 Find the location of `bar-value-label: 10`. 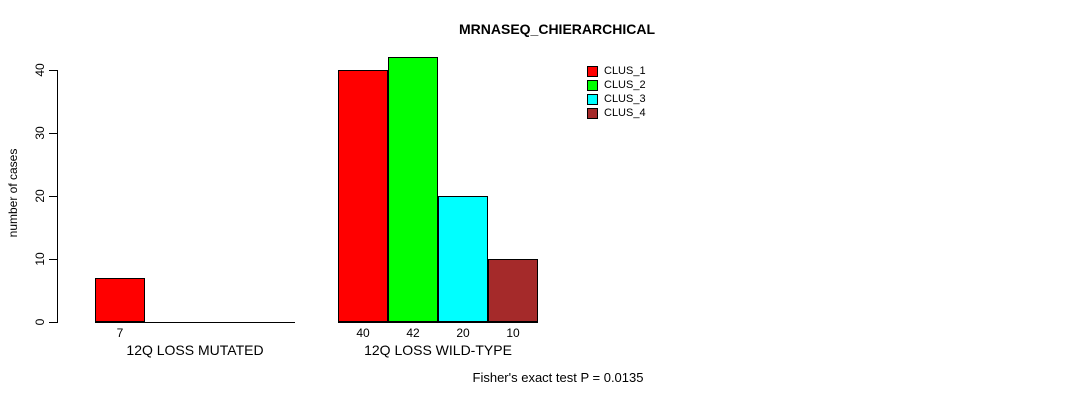

bar-value-label: 10 is located at coordinates (513, 333).